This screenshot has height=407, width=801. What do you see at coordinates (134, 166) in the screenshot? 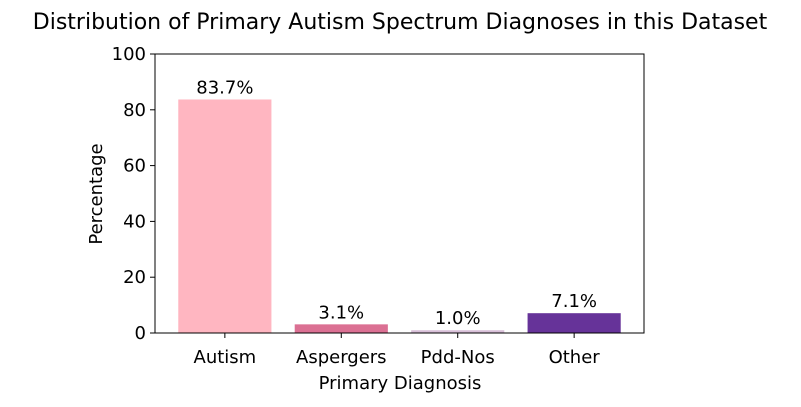
I see `y-tick-label: 60` at bounding box center [134, 166].